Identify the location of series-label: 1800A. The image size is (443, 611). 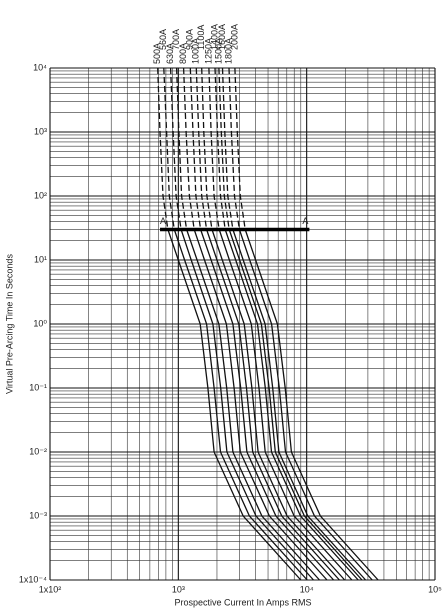
(228, 51).